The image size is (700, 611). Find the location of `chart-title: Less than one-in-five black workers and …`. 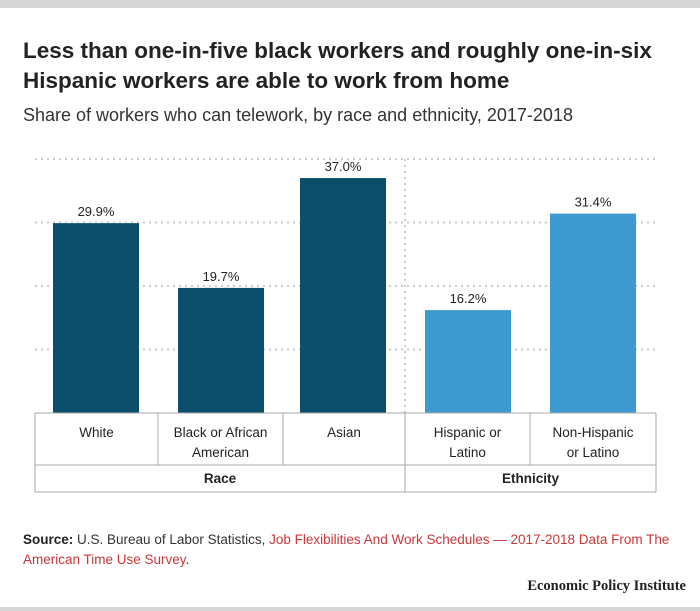

chart-title: Less than one-in-five black workers and … is located at coordinates (337, 65).